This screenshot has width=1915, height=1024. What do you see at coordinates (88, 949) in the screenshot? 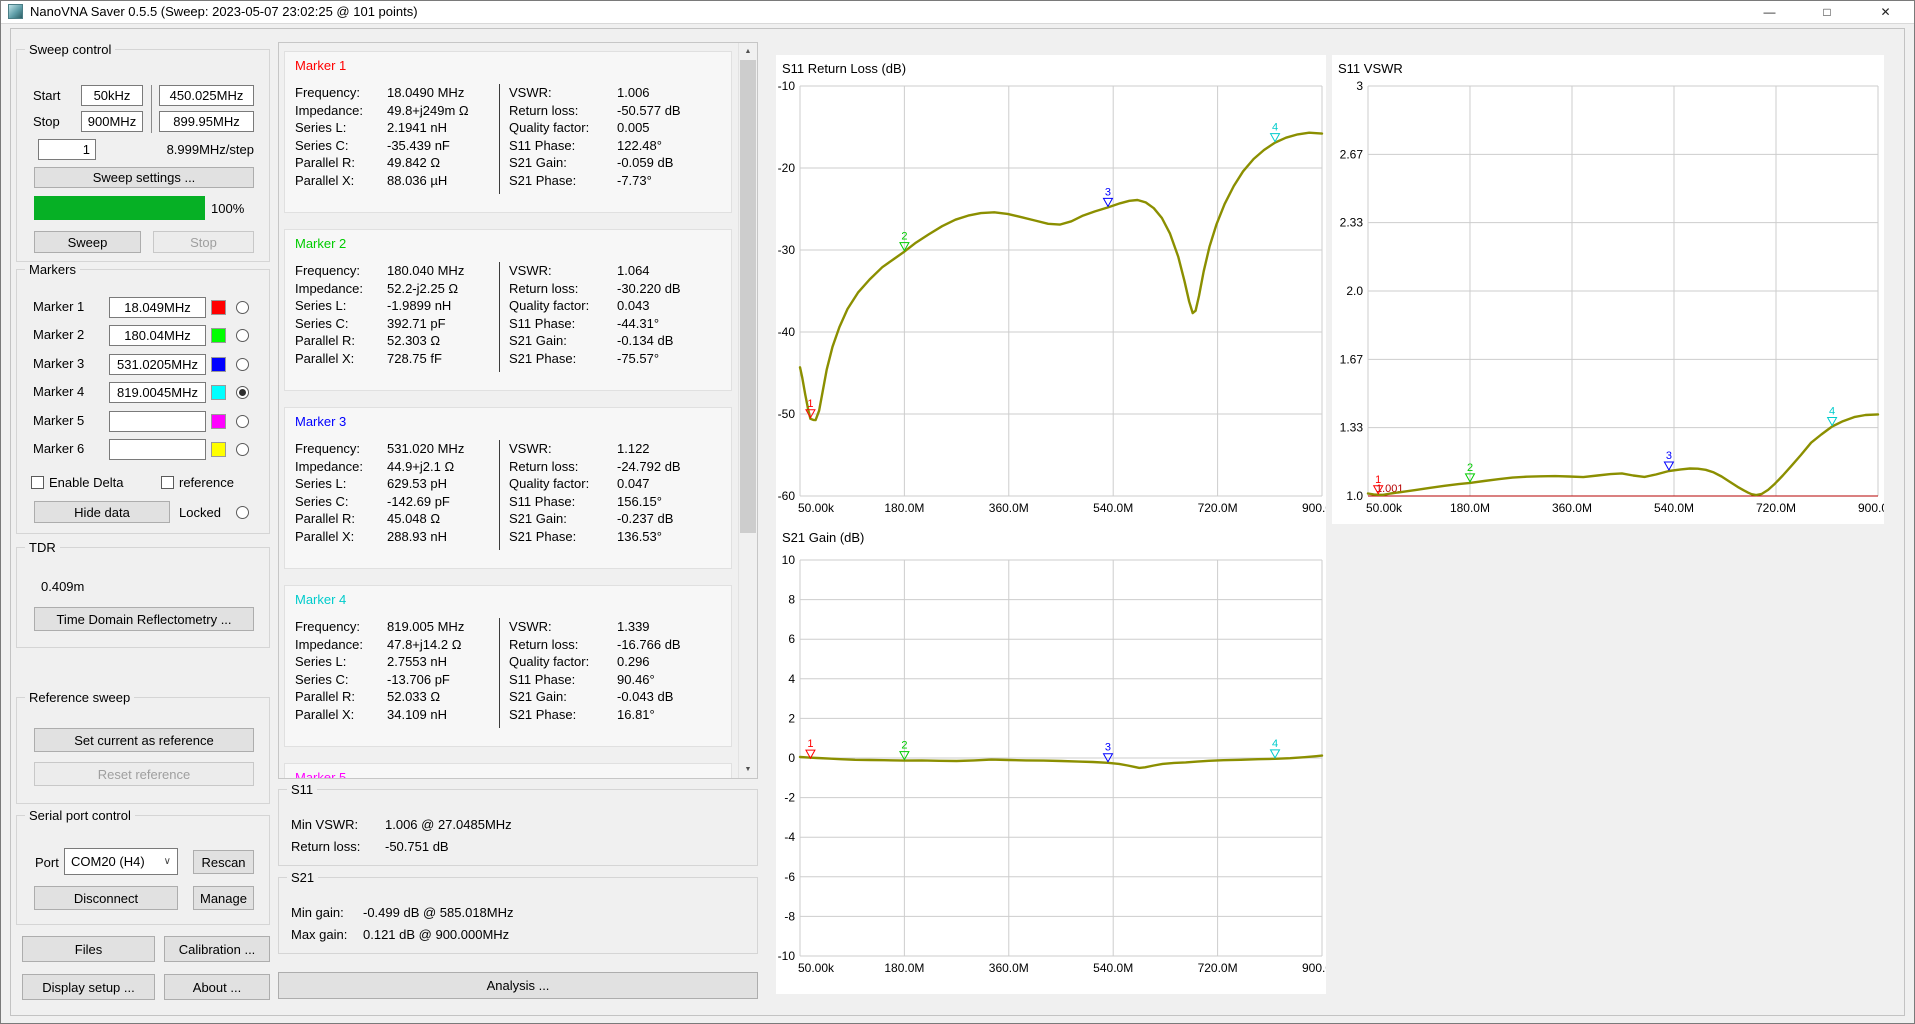
I see `files-button: Files` at bounding box center [88, 949].